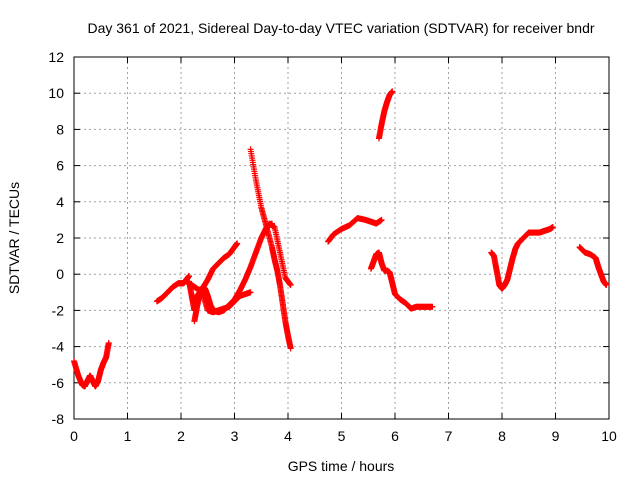 This screenshot has height=480, width=640. Describe the element at coordinates (449, 436) in the screenshot. I see `x-tick-label: 7` at that location.